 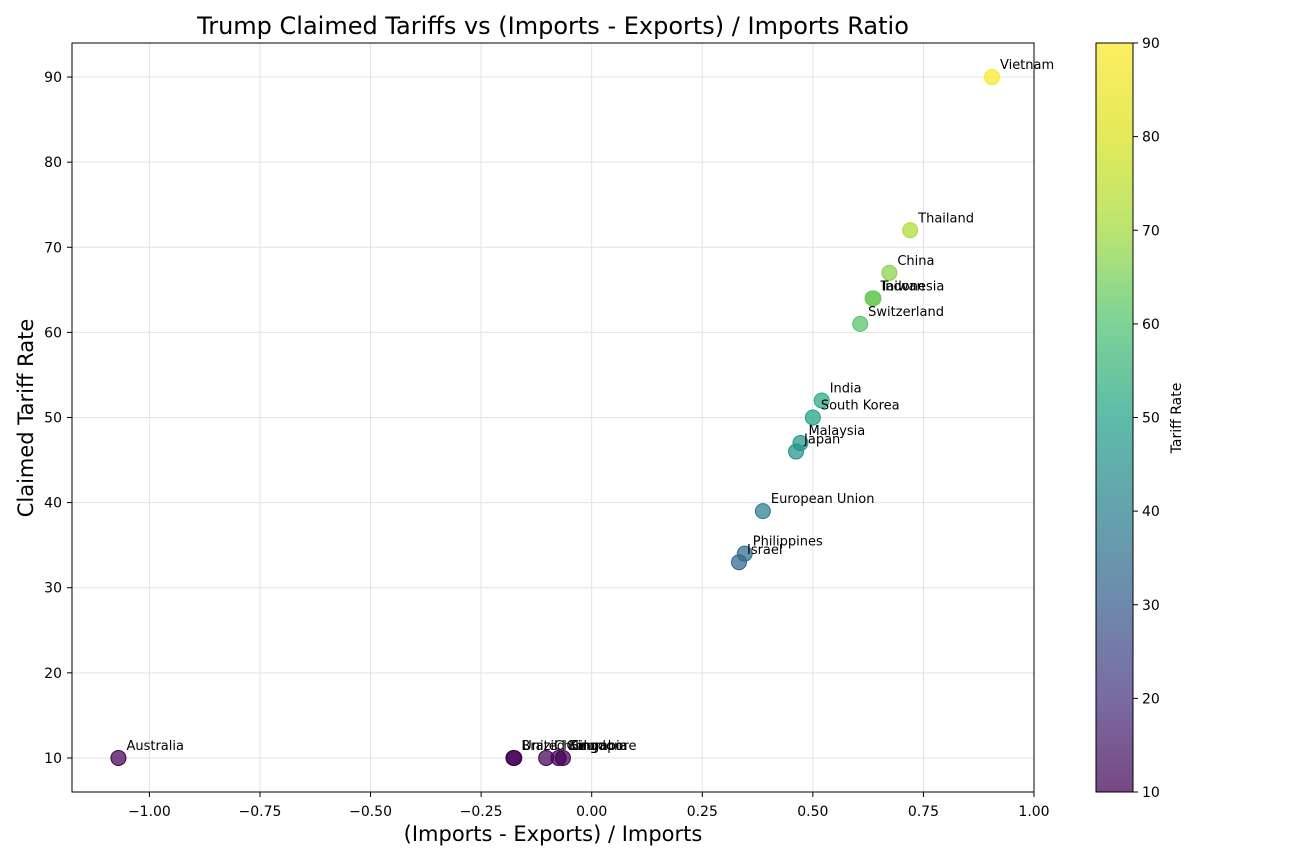 I want to click on point-label: Indonesia, so click(x=912, y=286).